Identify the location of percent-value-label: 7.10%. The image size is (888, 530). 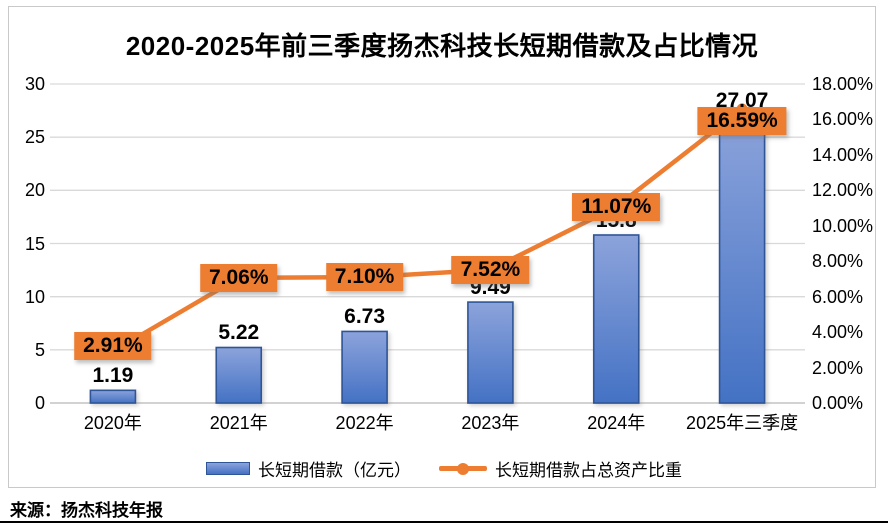
(364, 277).